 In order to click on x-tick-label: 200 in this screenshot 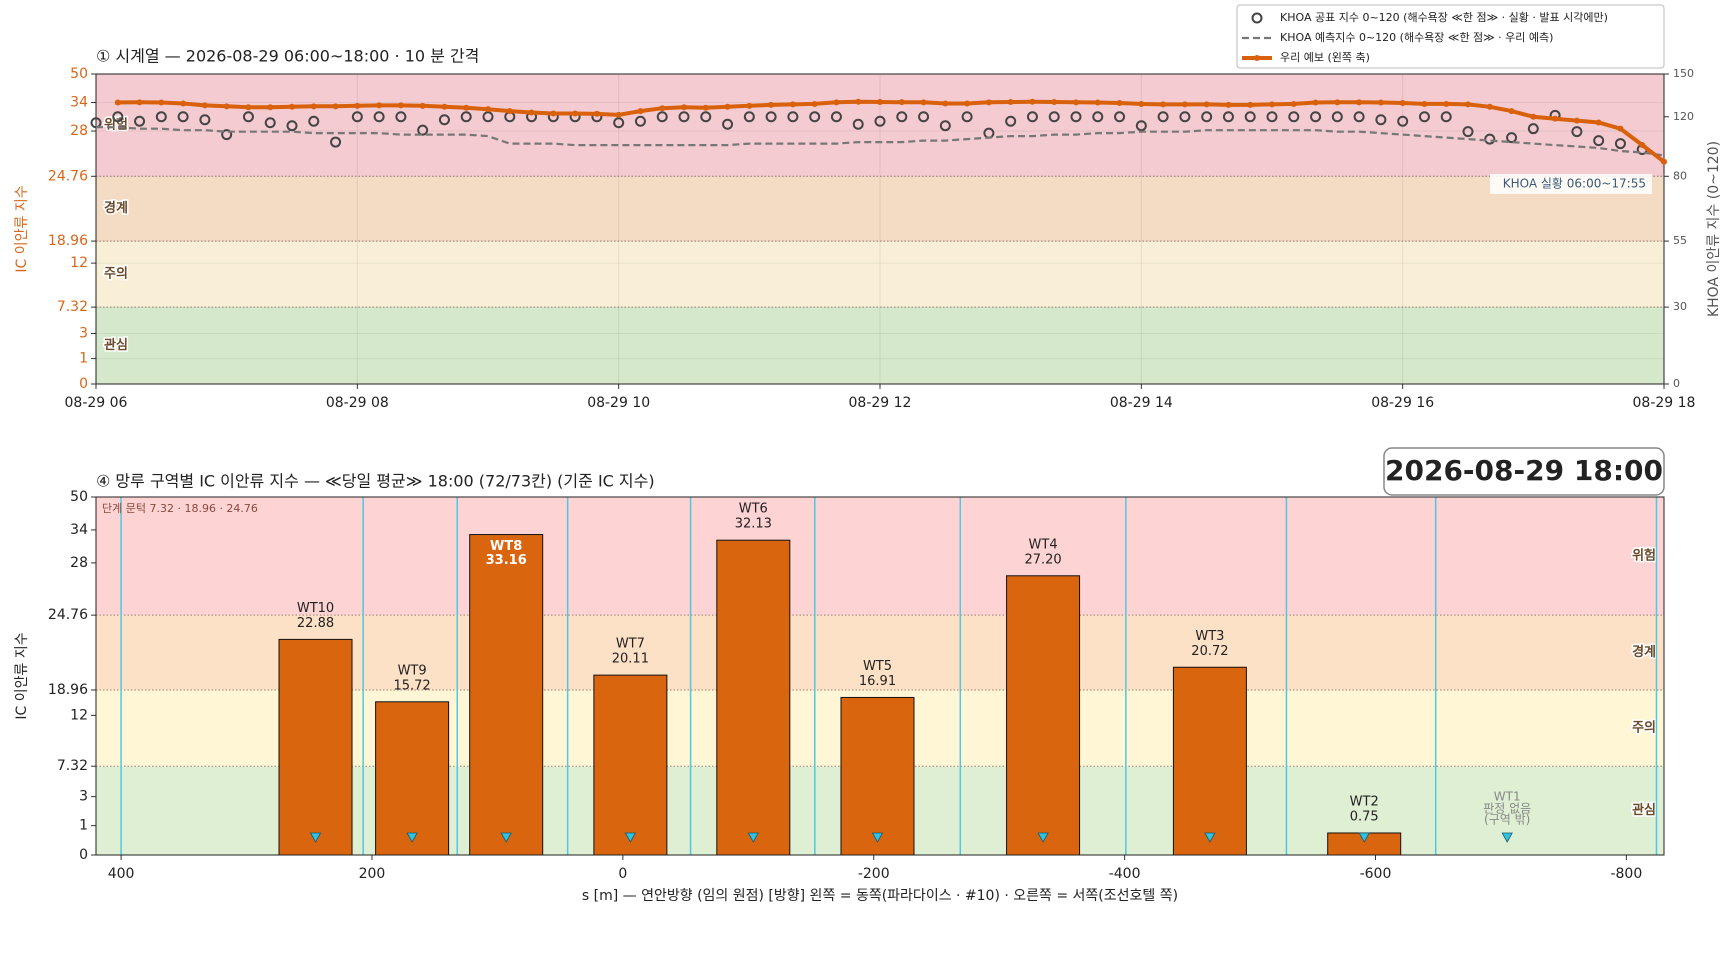, I will do `click(372, 874)`.